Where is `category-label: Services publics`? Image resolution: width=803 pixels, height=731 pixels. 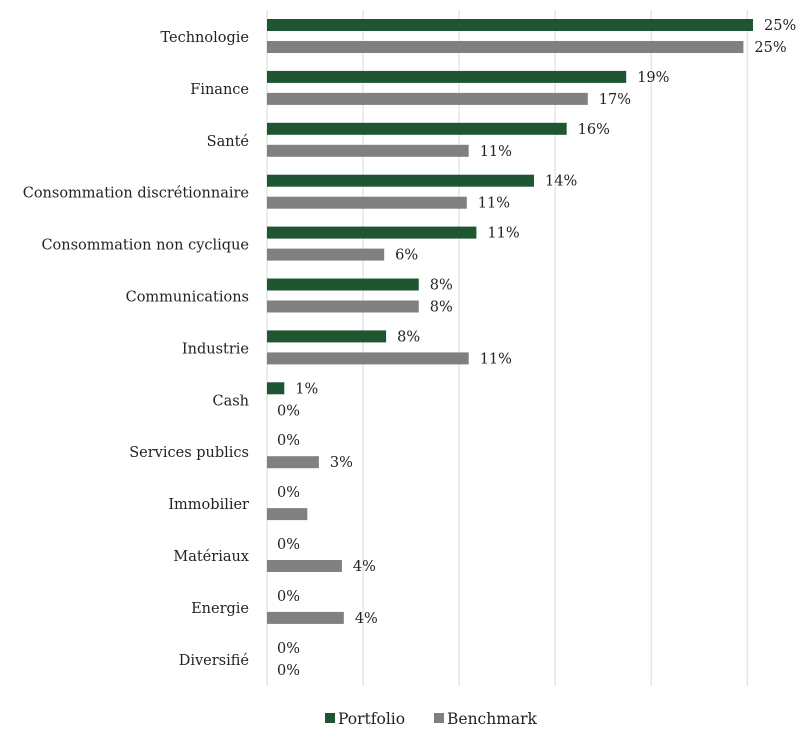
category-label: Services publics is located at coordinates (189, 453).